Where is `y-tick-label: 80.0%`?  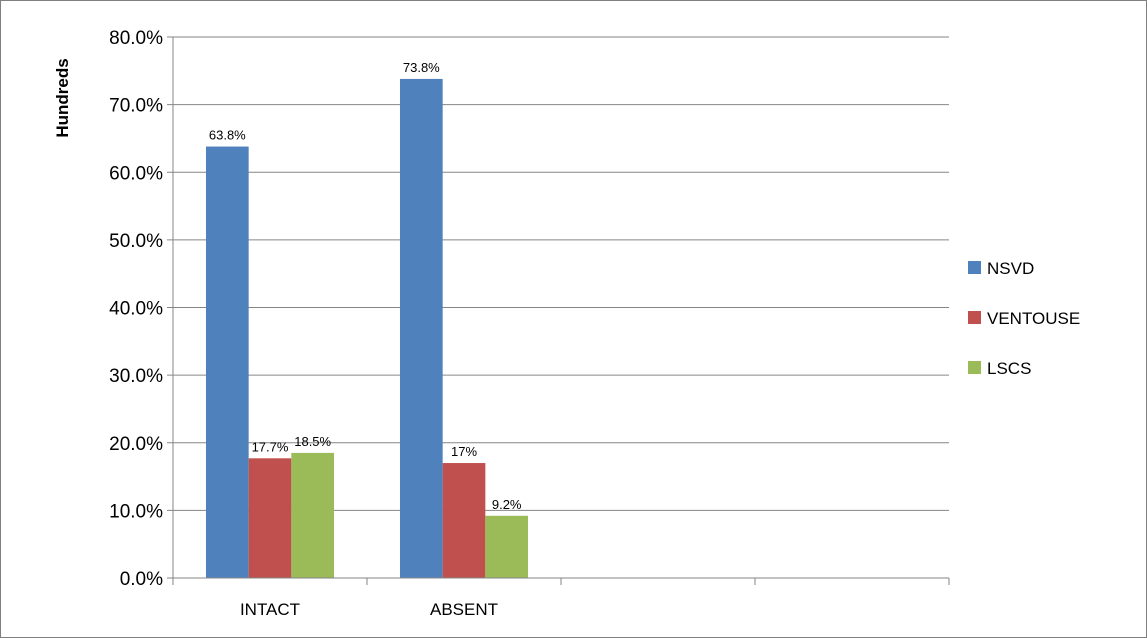 y-tick-label: 80.0% is located at coordinates (136, 38).